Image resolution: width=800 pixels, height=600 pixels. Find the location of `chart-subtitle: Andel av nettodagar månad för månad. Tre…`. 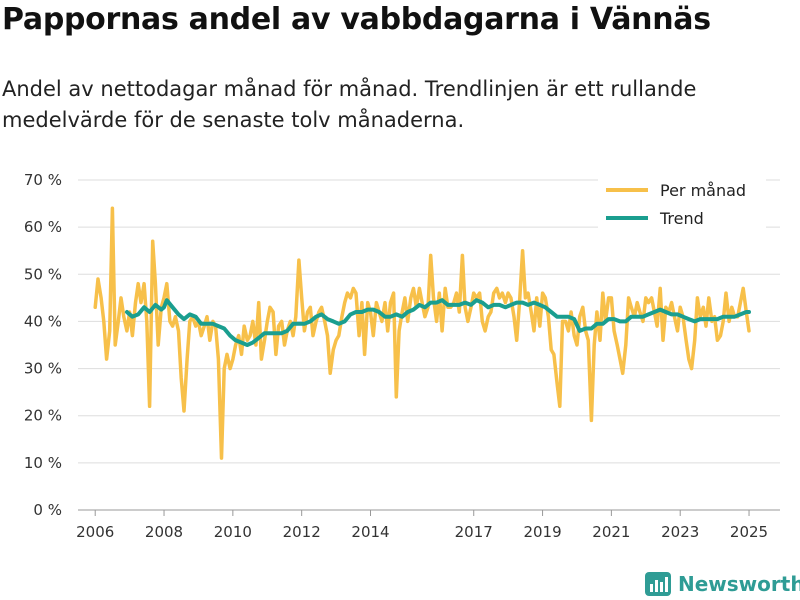

chart-subtitle: Andel av nettodagar månad för månad. Tre… is located at coordinates (349, 104).